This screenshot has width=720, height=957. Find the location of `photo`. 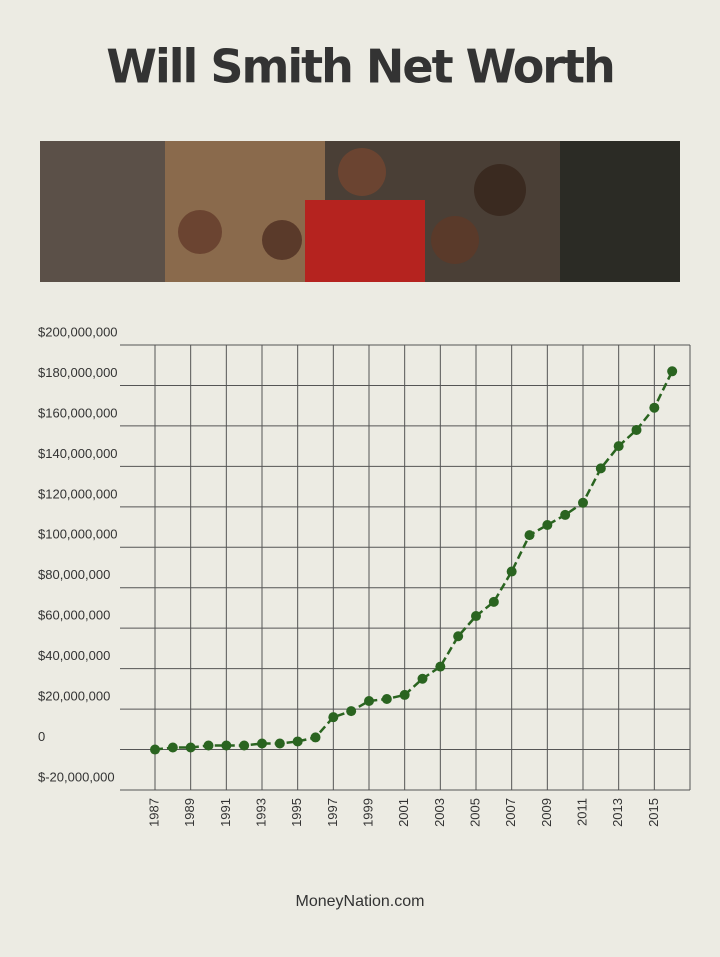

photo is located at coordinates (360, 211).